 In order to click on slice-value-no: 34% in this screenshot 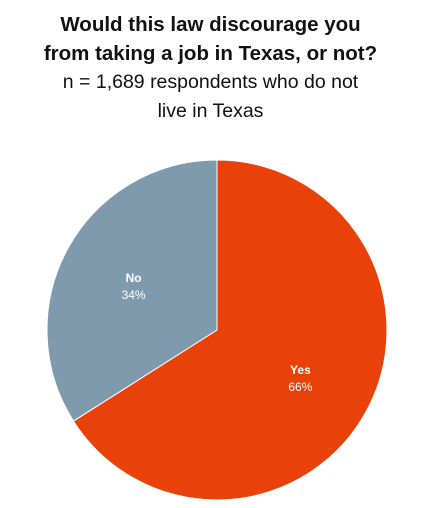, I will do `click(134, 295)`.